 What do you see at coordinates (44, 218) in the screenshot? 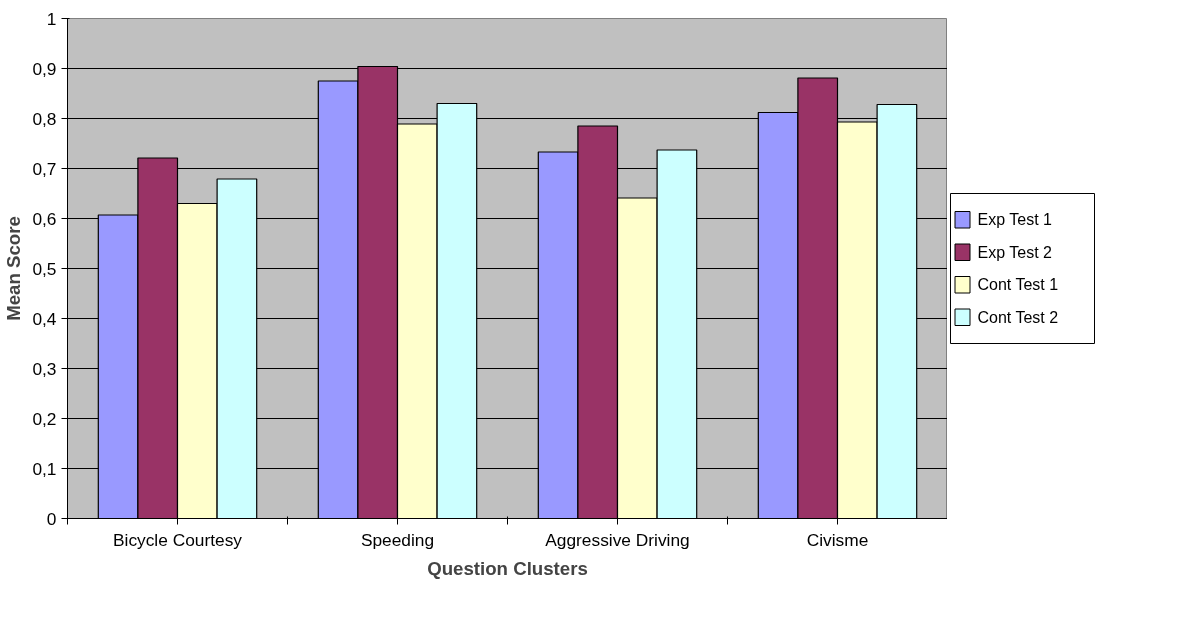
I see `y-tick-label: 0,6` at bounding box center [44, 218].